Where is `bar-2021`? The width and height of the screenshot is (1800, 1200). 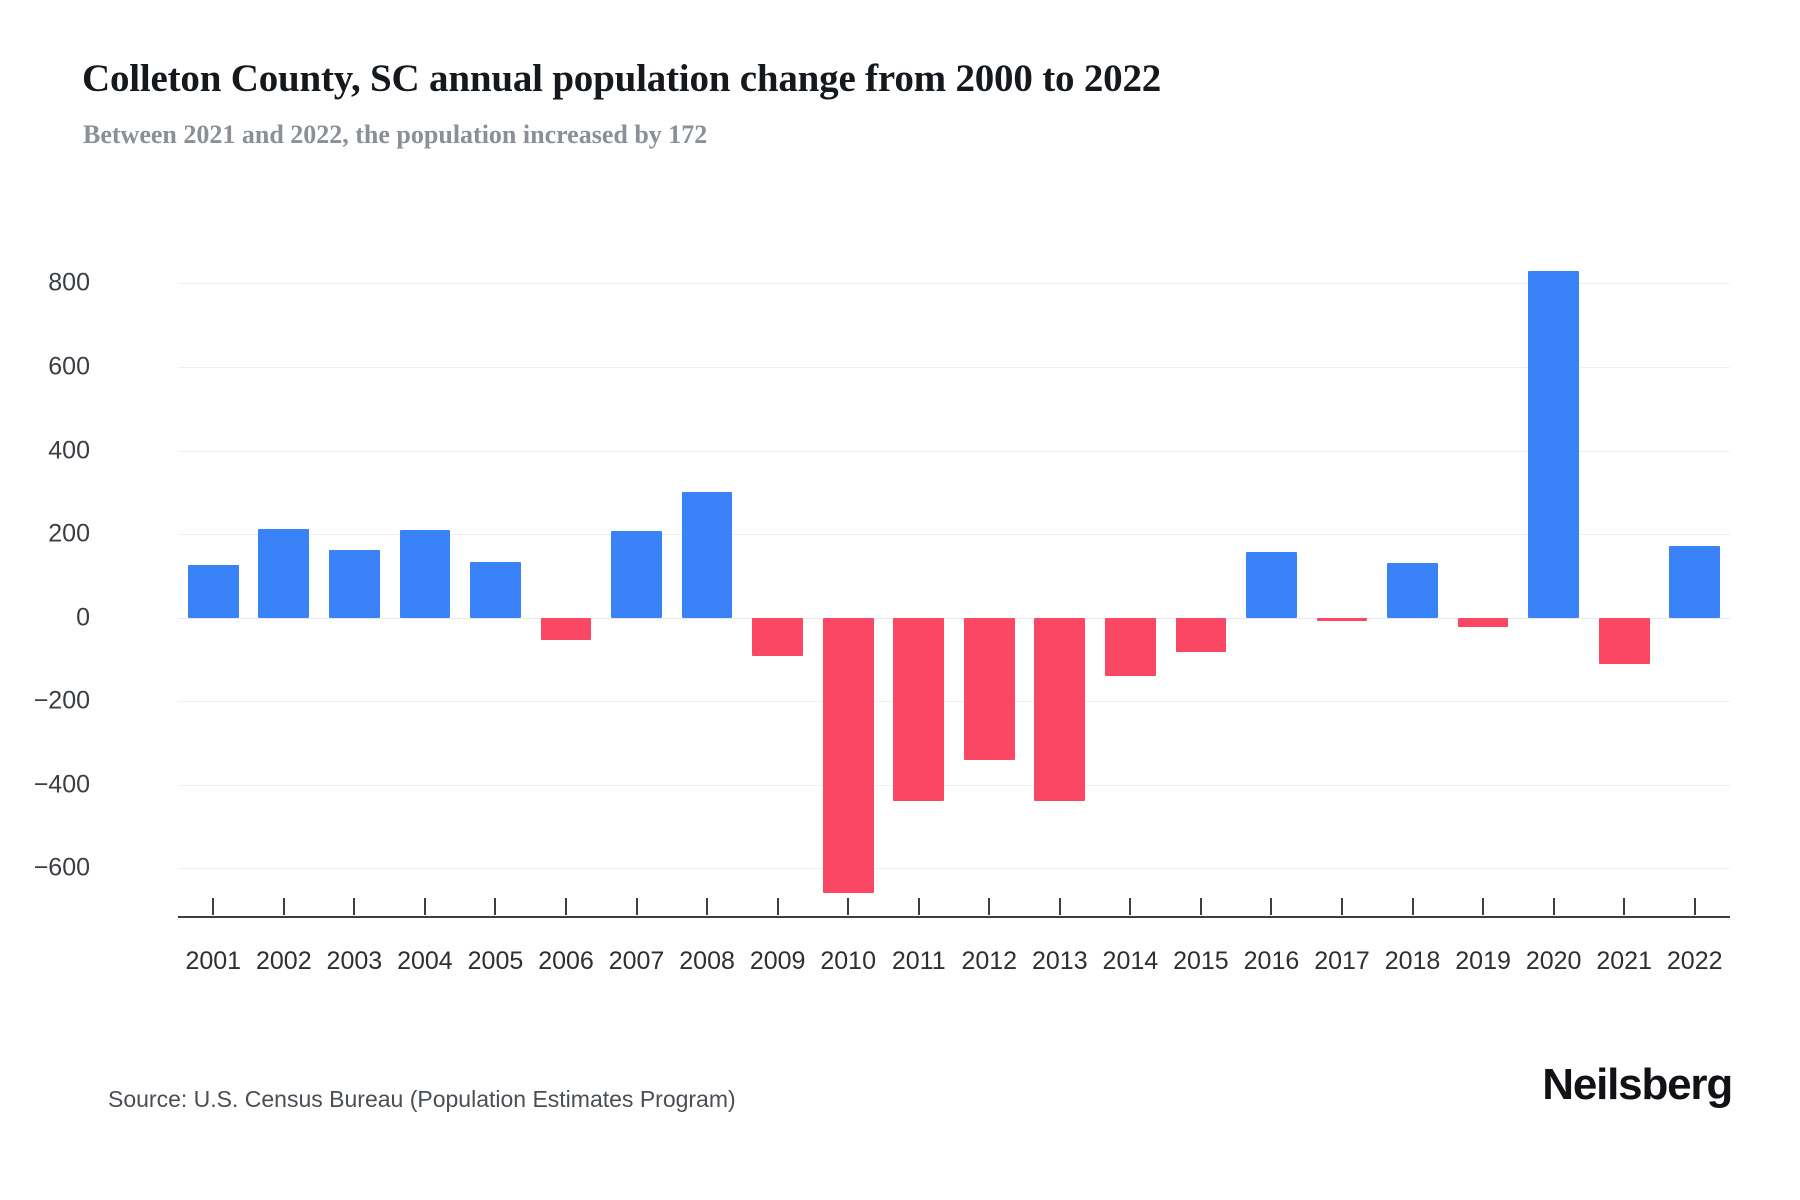
bar-2021 is located at coordinates (1624, 640).